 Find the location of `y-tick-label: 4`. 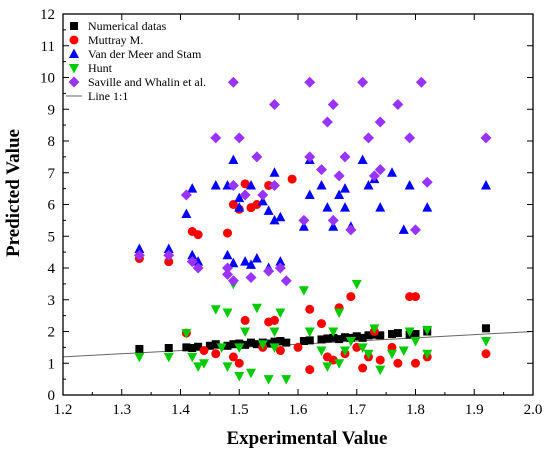

y-tick-label: 4 is located at coordinates (52, 269).